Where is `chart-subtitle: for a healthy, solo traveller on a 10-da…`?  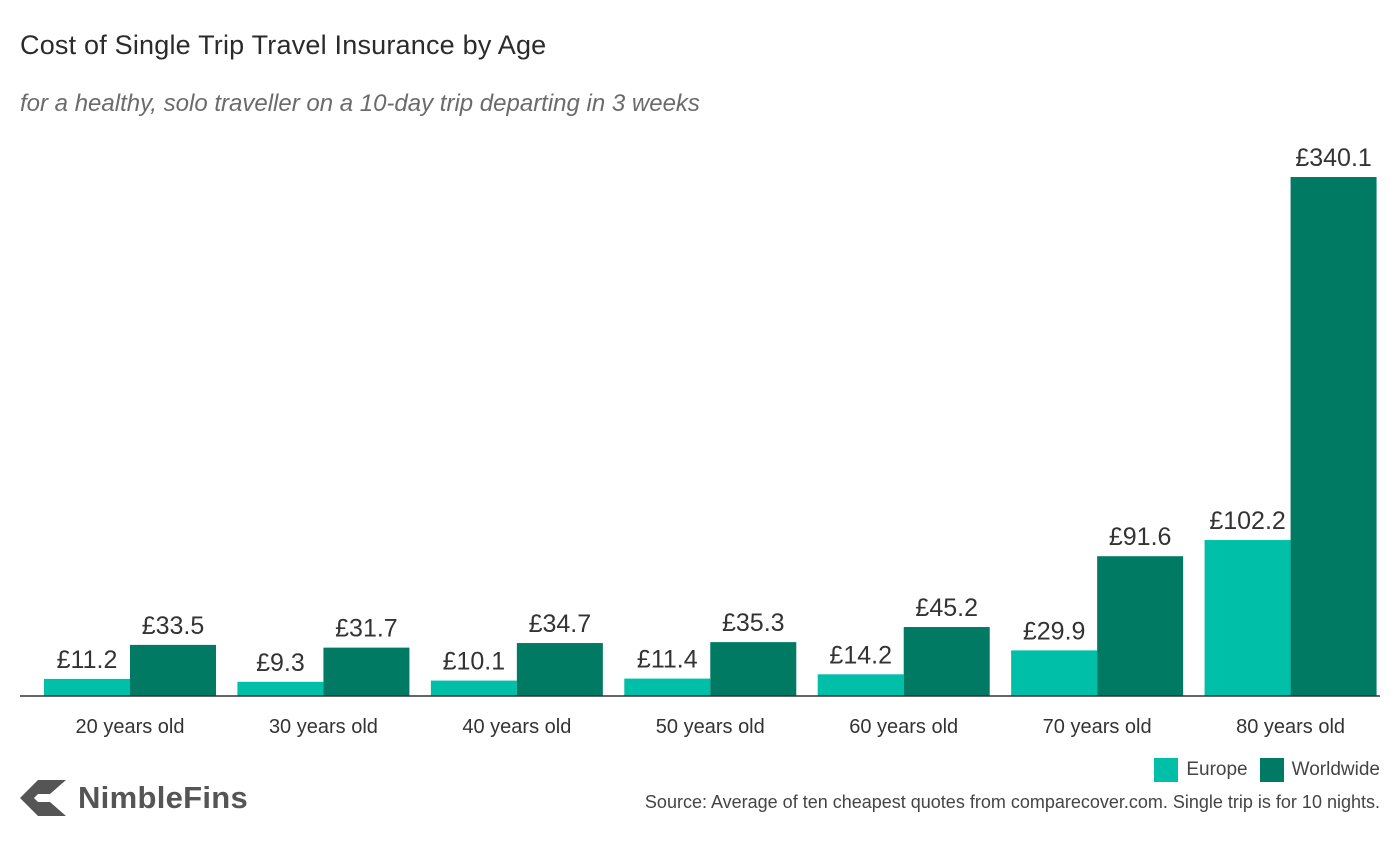 chart-subtitle: for a healthy, solo traveller on a 10-da… is located at coordinates (360, 103).